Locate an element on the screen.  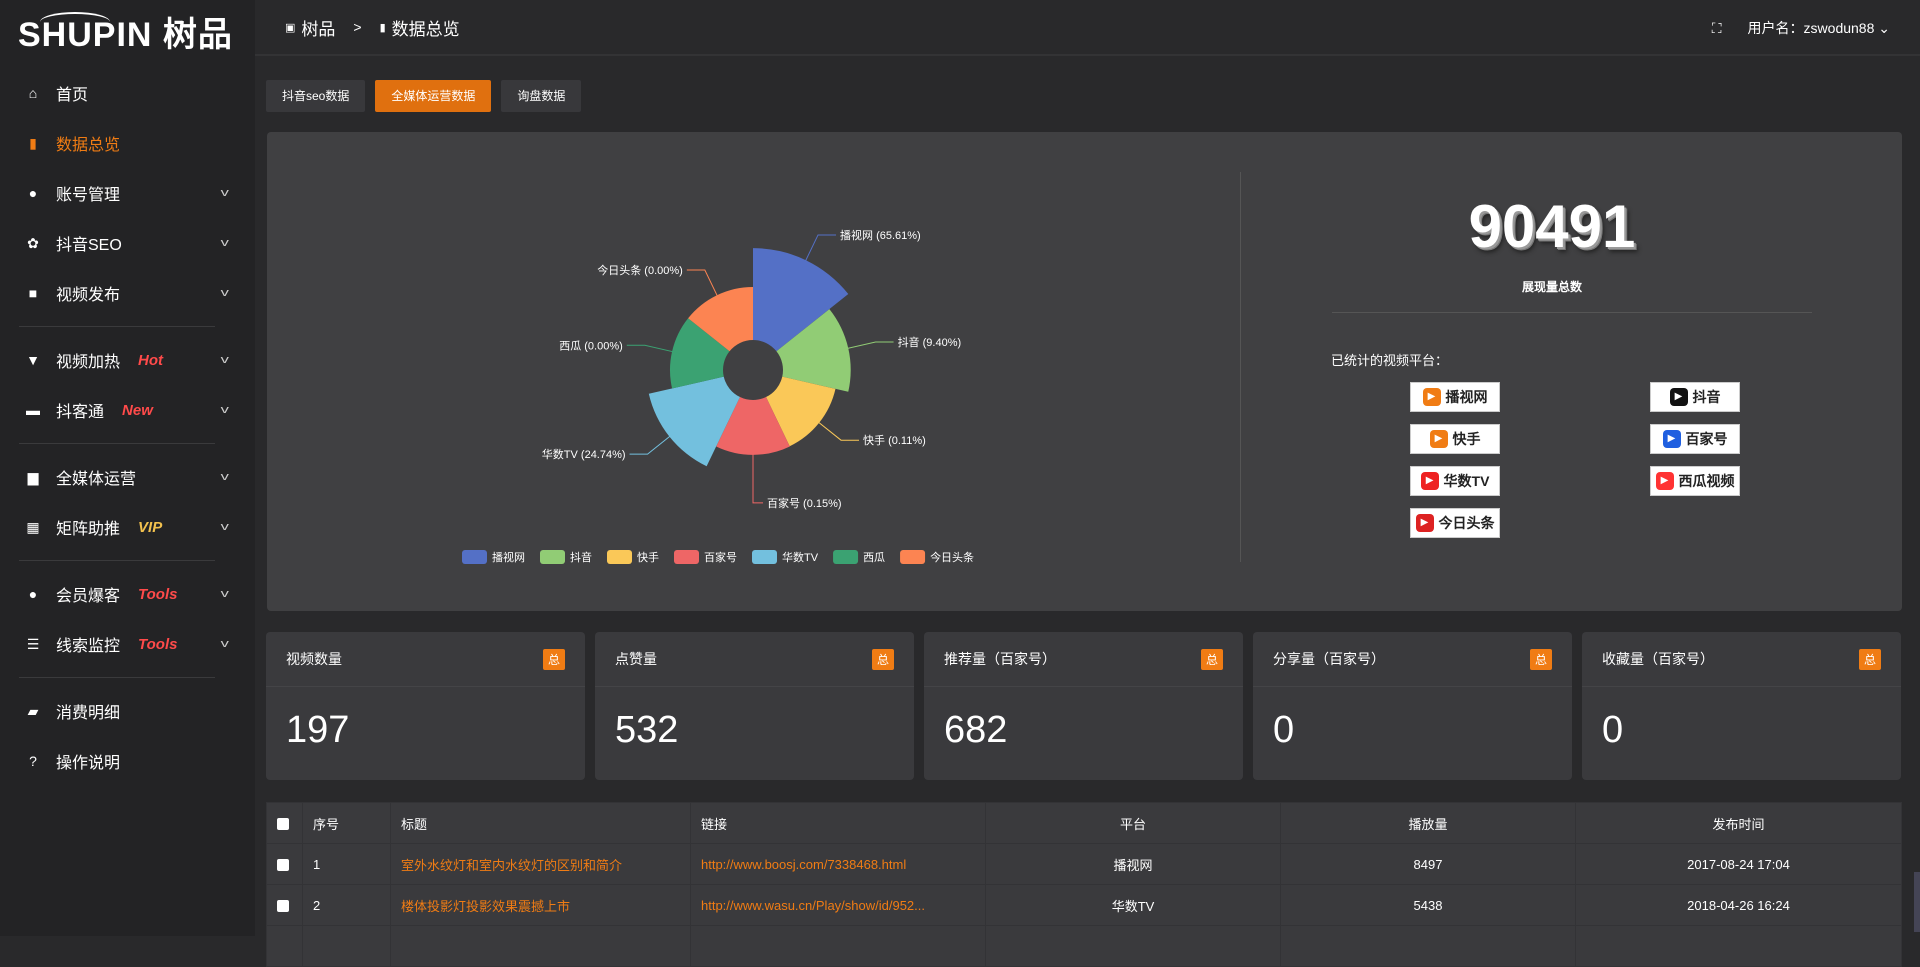
breadcrumb-current: ▮ 数据总览 is located at coordinates (419, 29).